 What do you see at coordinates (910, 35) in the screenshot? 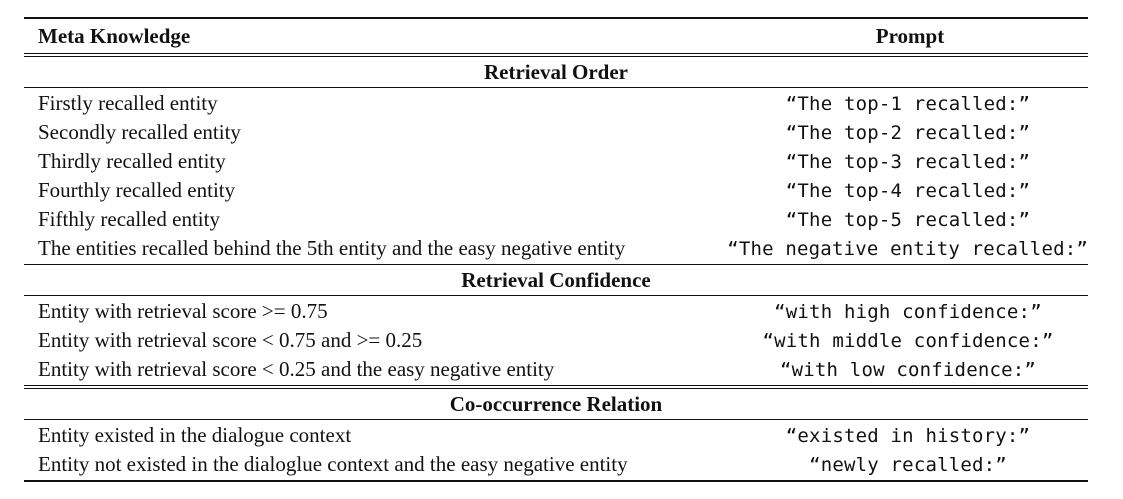
I see `header-prompt: Prompt` at bounding box center [910, 35].